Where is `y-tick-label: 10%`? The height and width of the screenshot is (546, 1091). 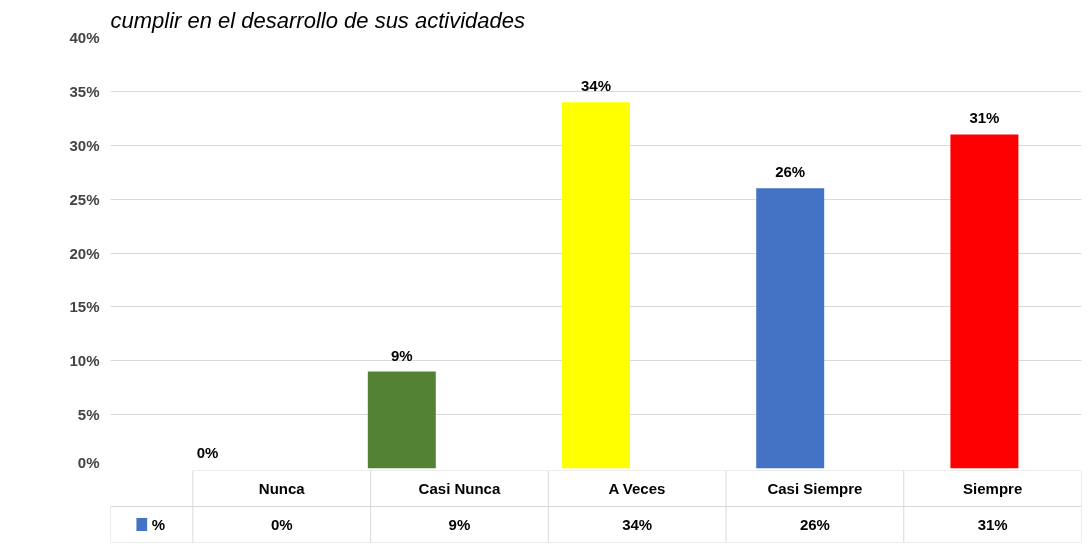
y-tick-label: 10% is located at coordinates (84, 361).